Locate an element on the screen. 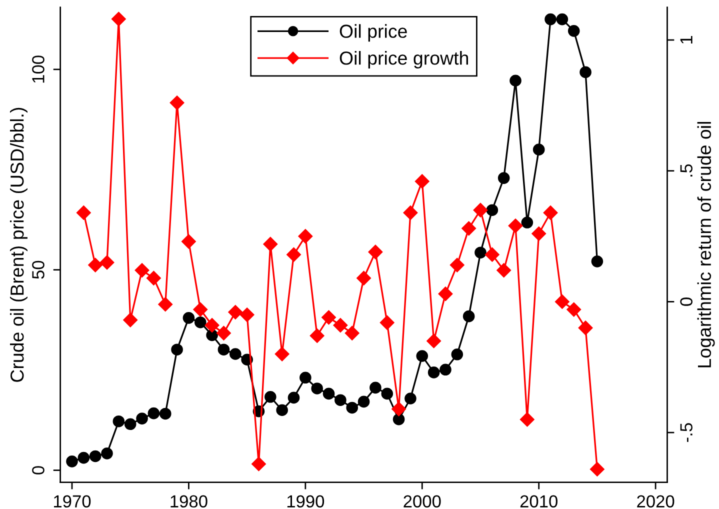  y-tick-label: 100 is located at coordinates (38, 69).